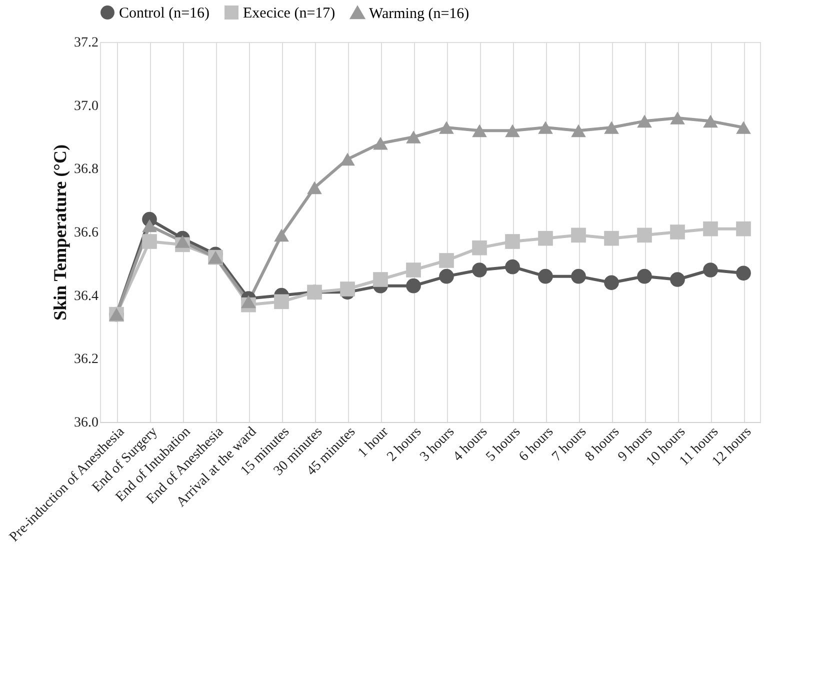 Image resolution: width=834 pixels, height=675 pixels. What do you see at coordinates (86, 106) in the screenshot?
I see `y-tick-label: 37.0` at bounding box center [86, 106].